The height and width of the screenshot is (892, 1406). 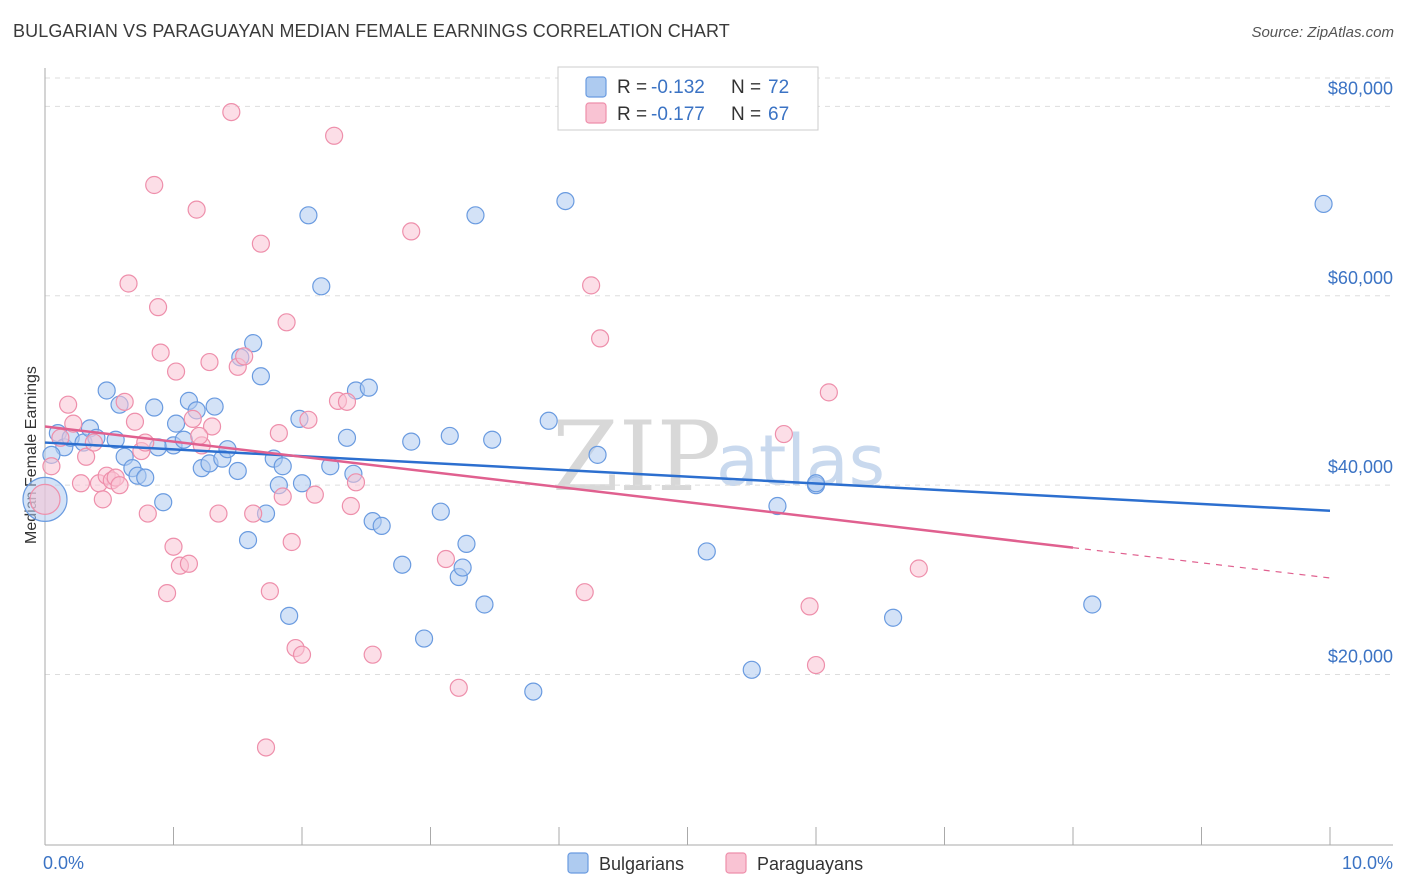 What do you see at coordinates (641, 864) in the screenshot?
I see `bottom-legend-label-bulgarians: Bulgarians` at bounding box center [641, 864].